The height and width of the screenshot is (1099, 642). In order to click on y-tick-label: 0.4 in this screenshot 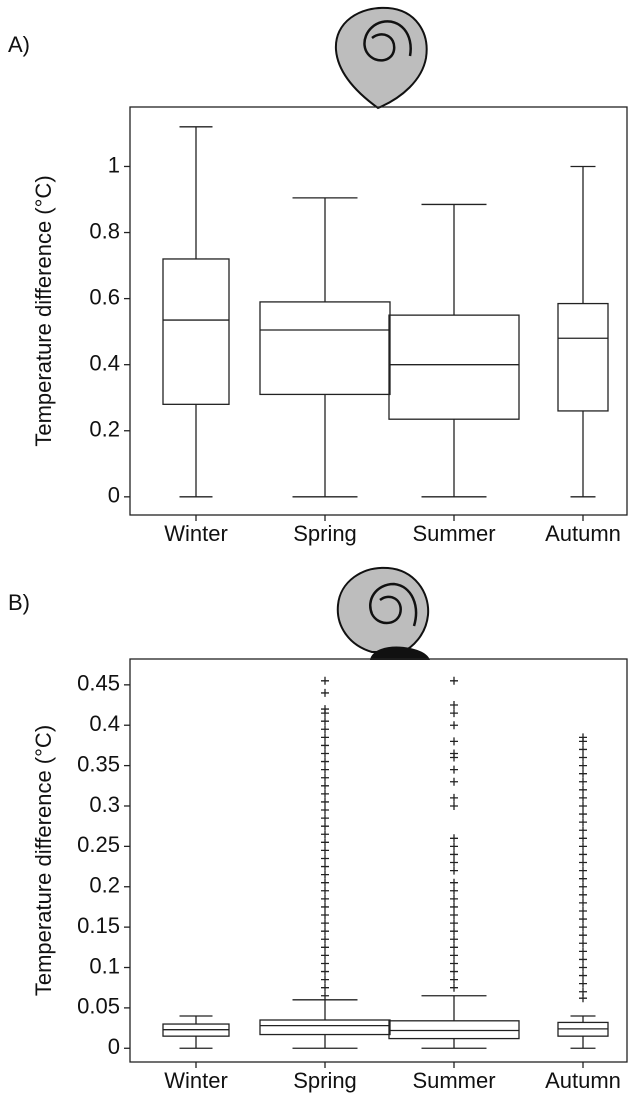, I will do `click(104, 723)`.